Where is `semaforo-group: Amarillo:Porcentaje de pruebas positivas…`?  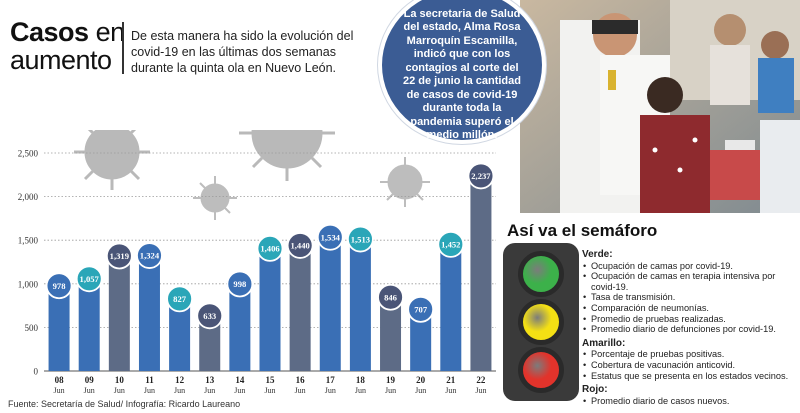 semaforo-group: Amarillo:Porcentaje de pruebas positivas… is located at coordinates (687, 359).